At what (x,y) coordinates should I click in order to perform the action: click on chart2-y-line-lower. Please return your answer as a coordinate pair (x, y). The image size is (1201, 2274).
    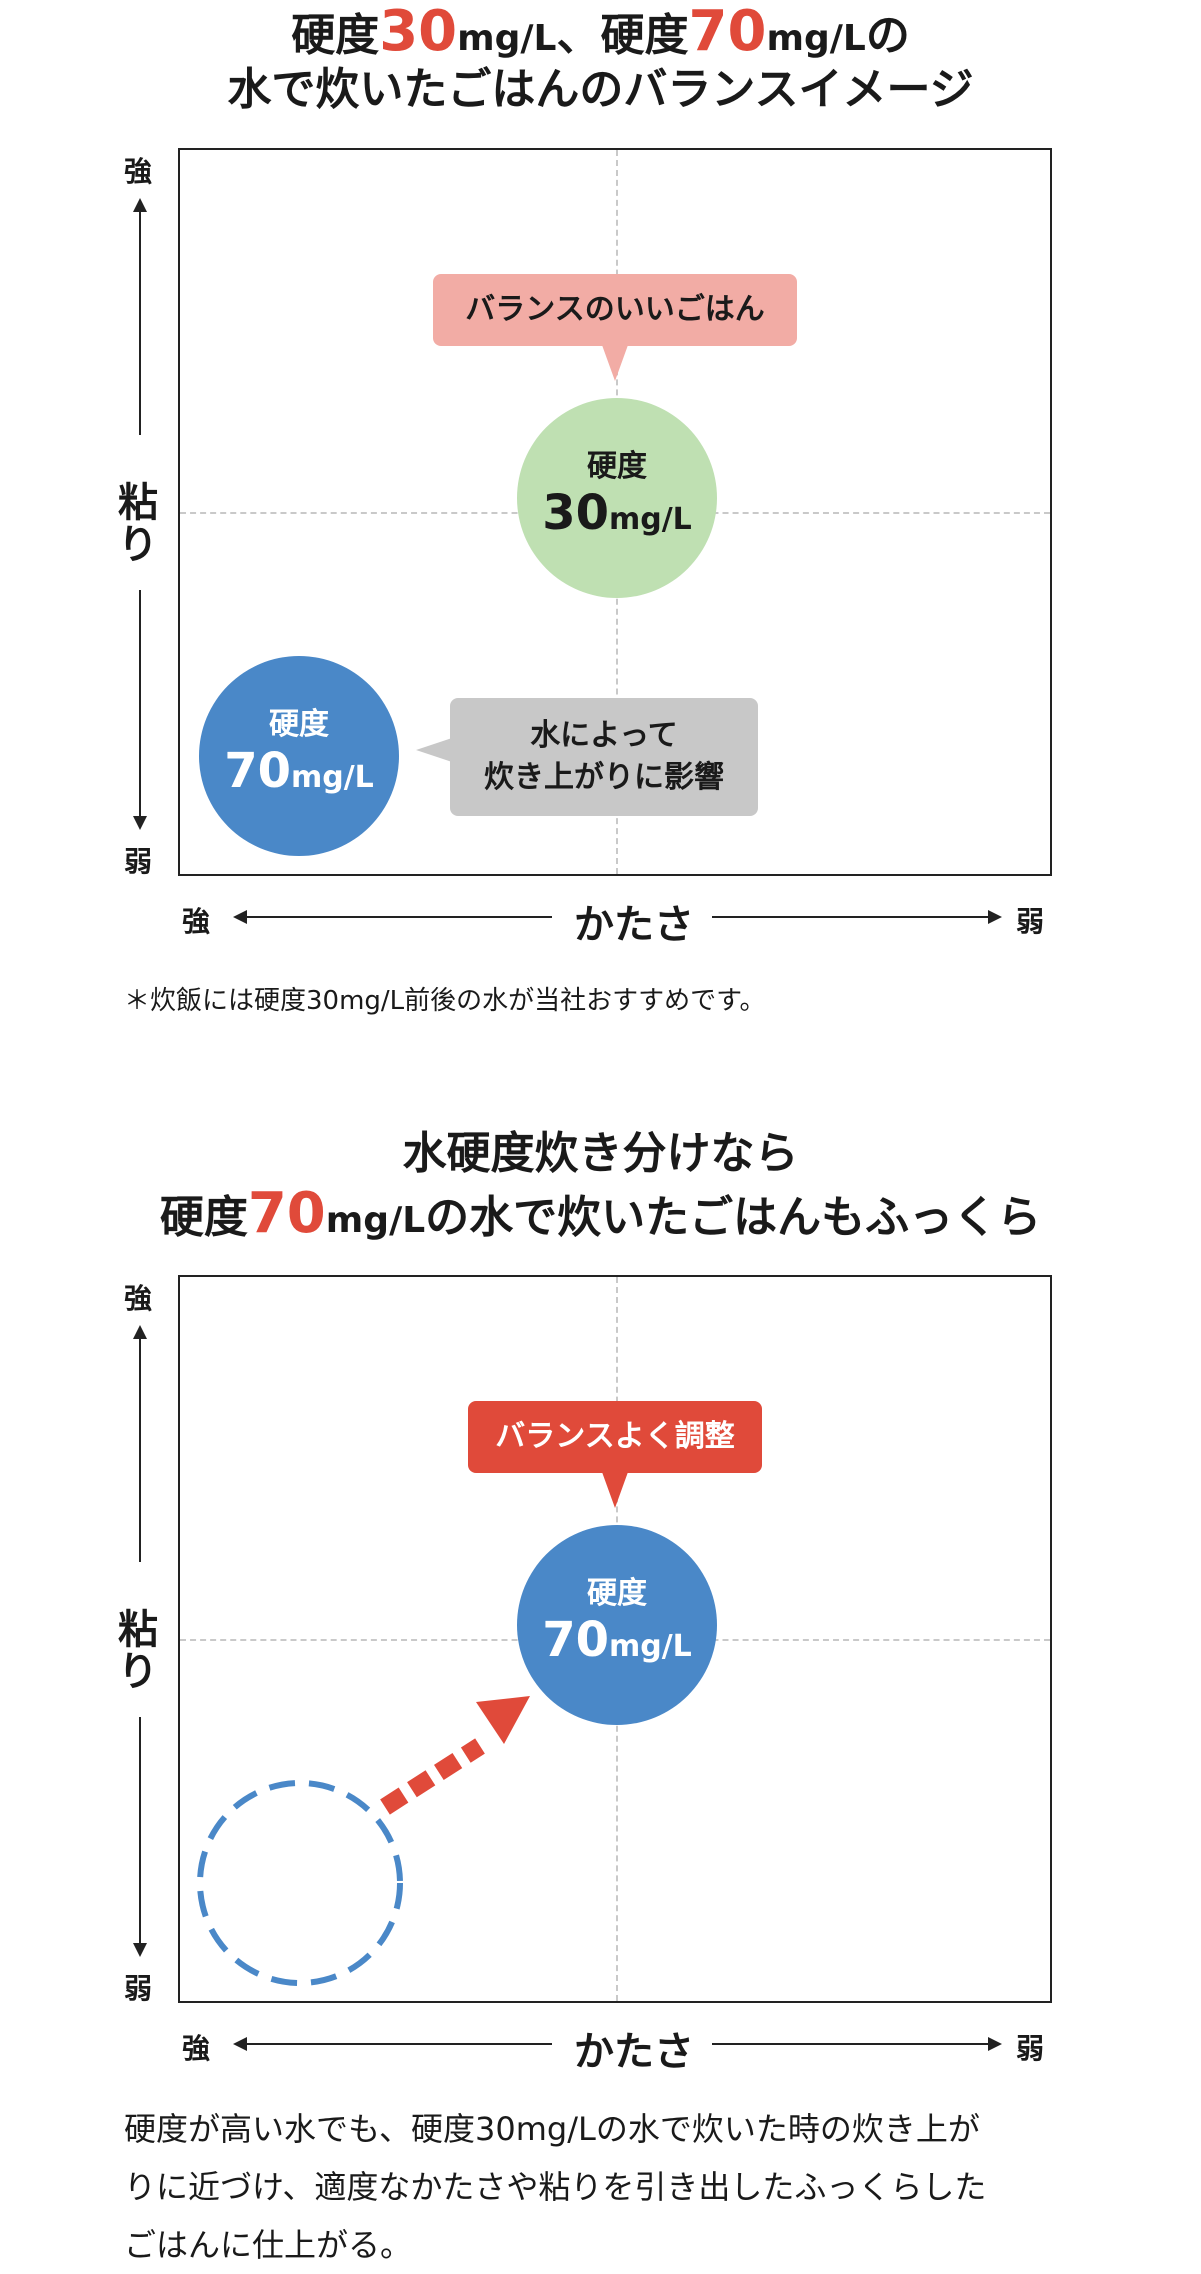
    Looking at the image, I should click on (140, 1831).